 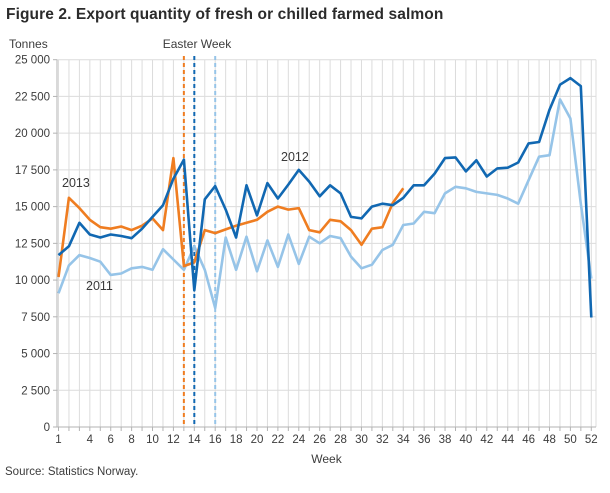 What do you see at coordinates (295, 157) in the screenshot?
I see `series-label-2012: 2012` at bounding box center [295, 157].